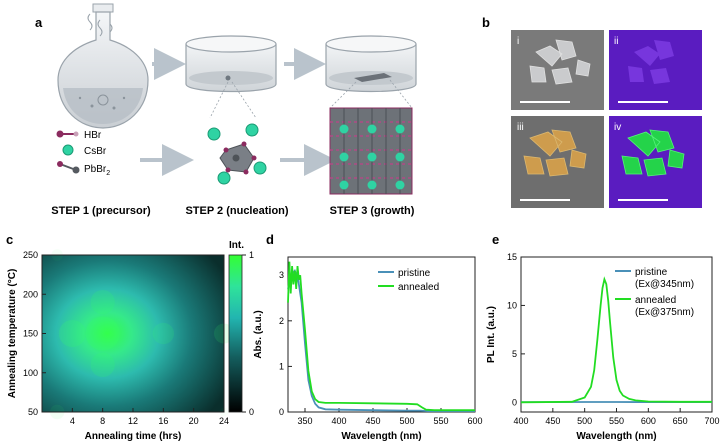  Describe the element at coordinates (655, 70) in the screenshot. I see `micrograph-ii: ii` at that location.